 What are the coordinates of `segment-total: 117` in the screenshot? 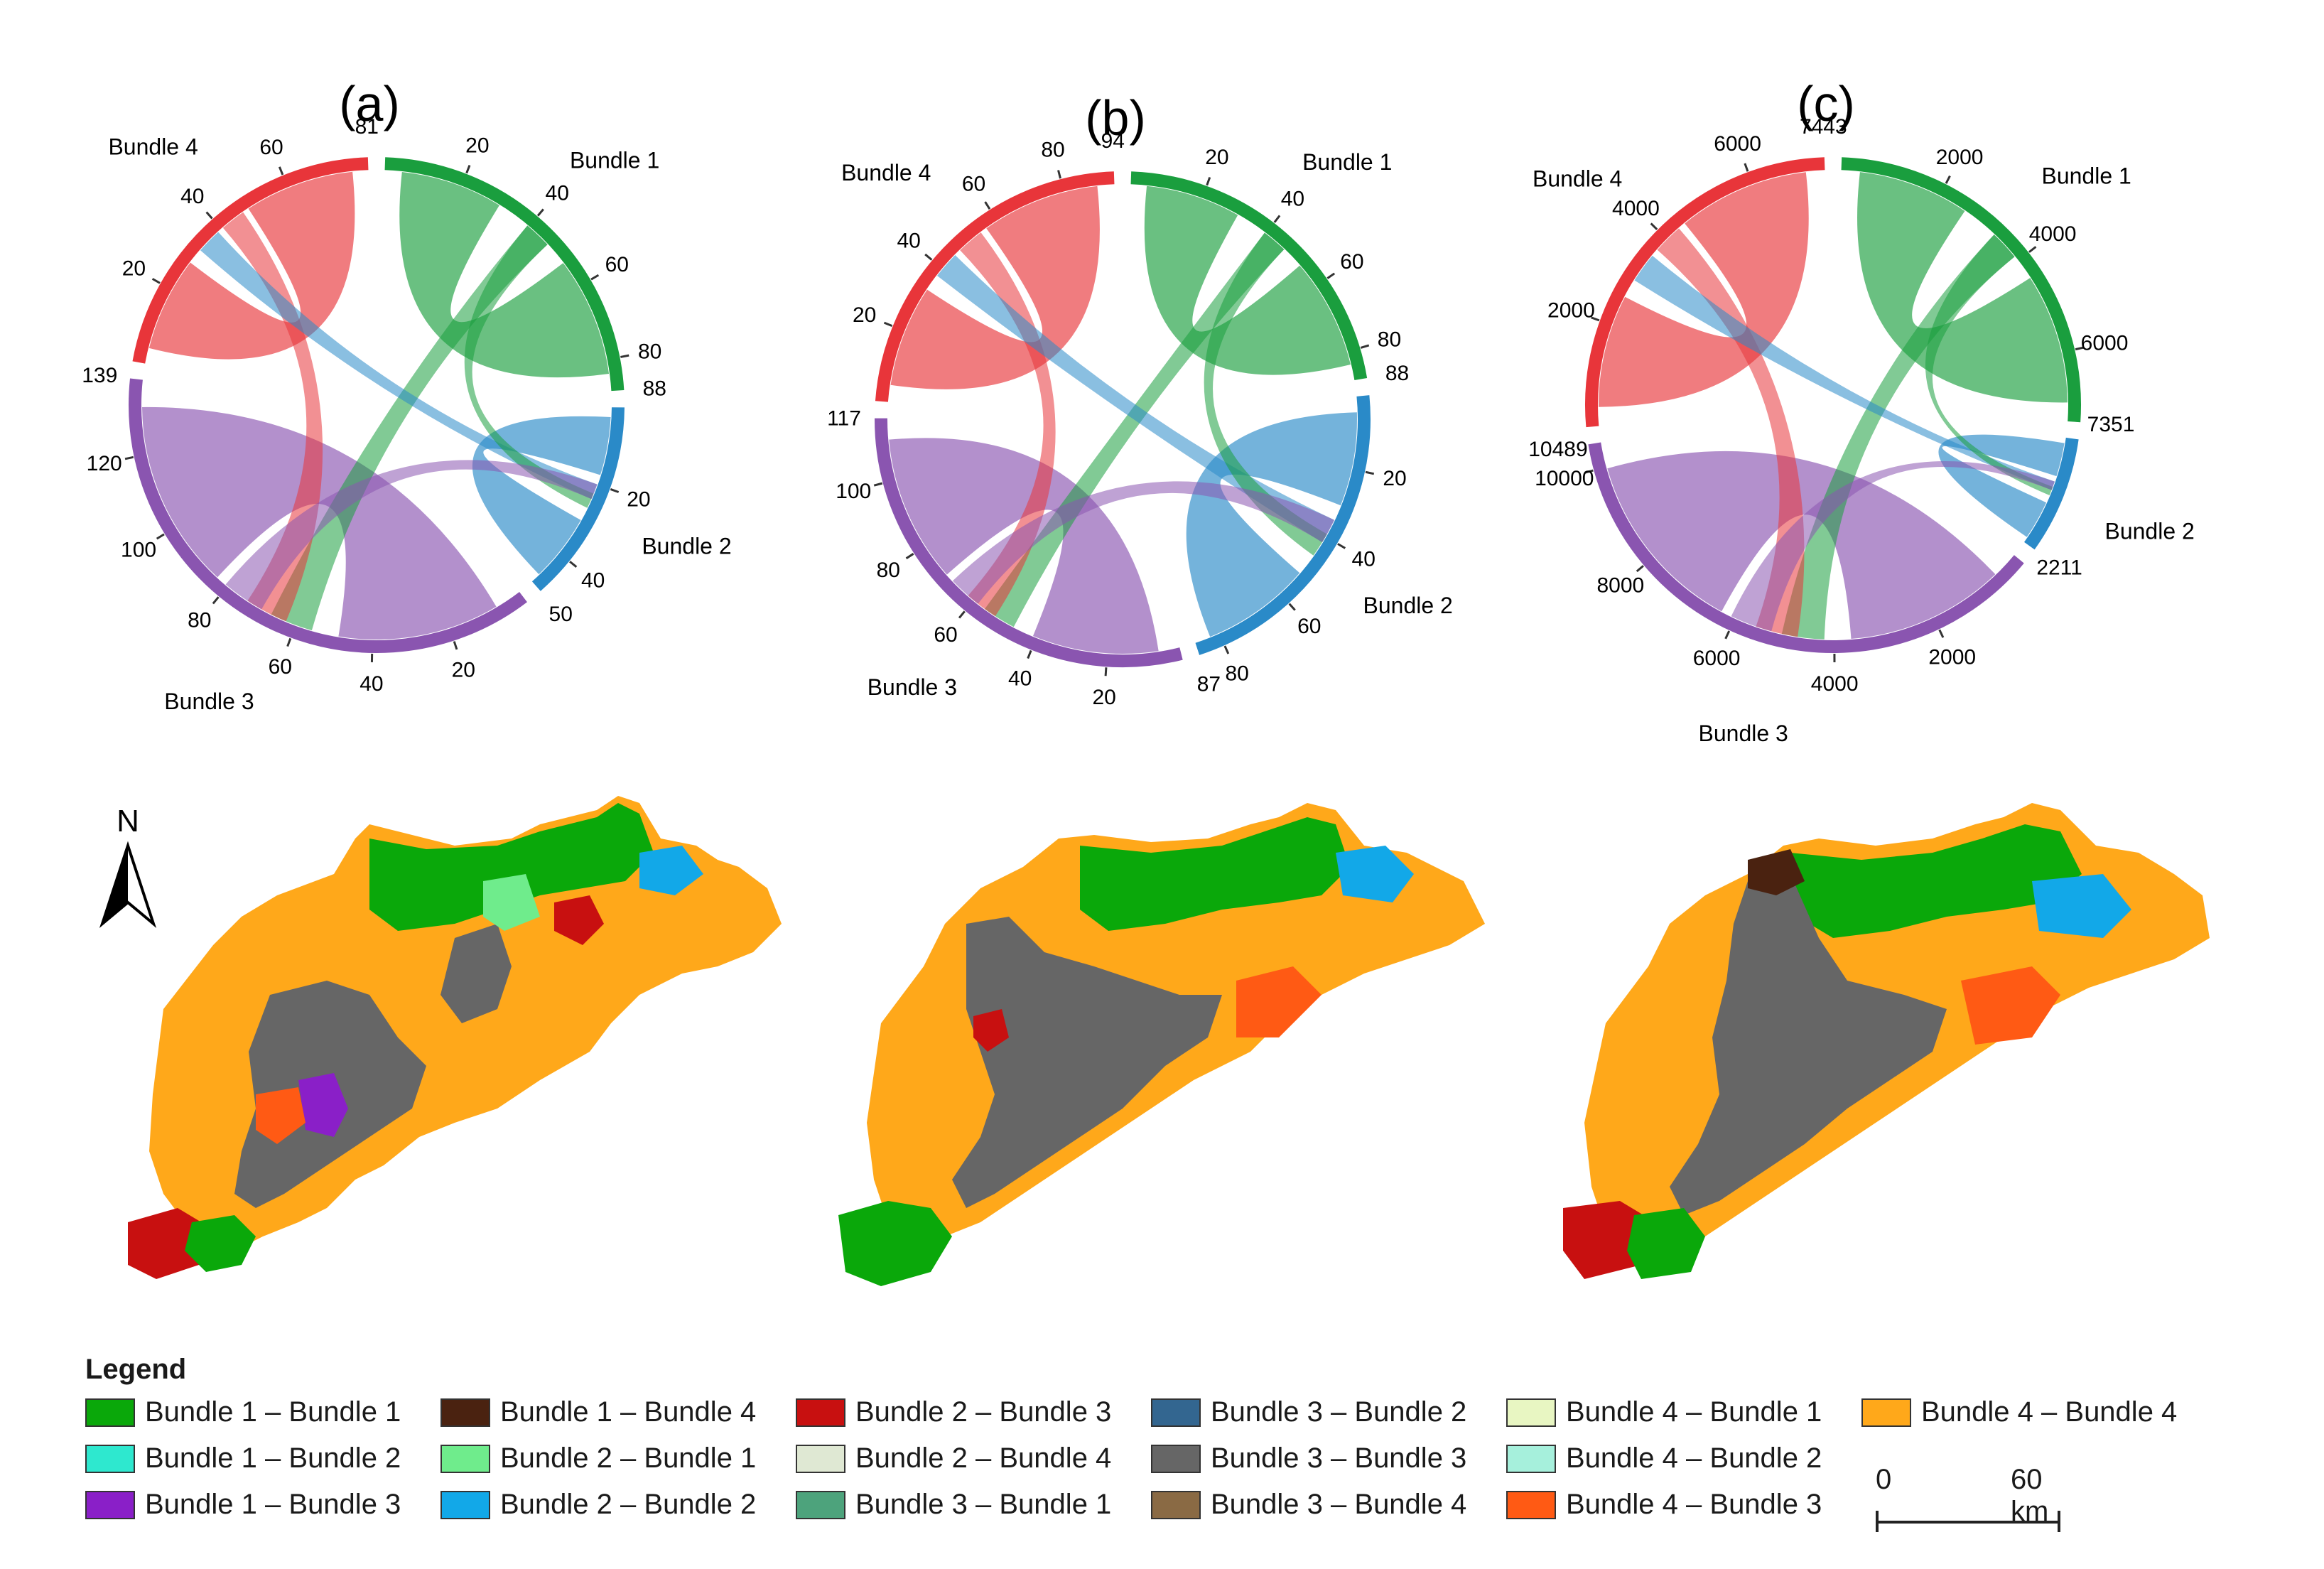 It's located at (844, 418).